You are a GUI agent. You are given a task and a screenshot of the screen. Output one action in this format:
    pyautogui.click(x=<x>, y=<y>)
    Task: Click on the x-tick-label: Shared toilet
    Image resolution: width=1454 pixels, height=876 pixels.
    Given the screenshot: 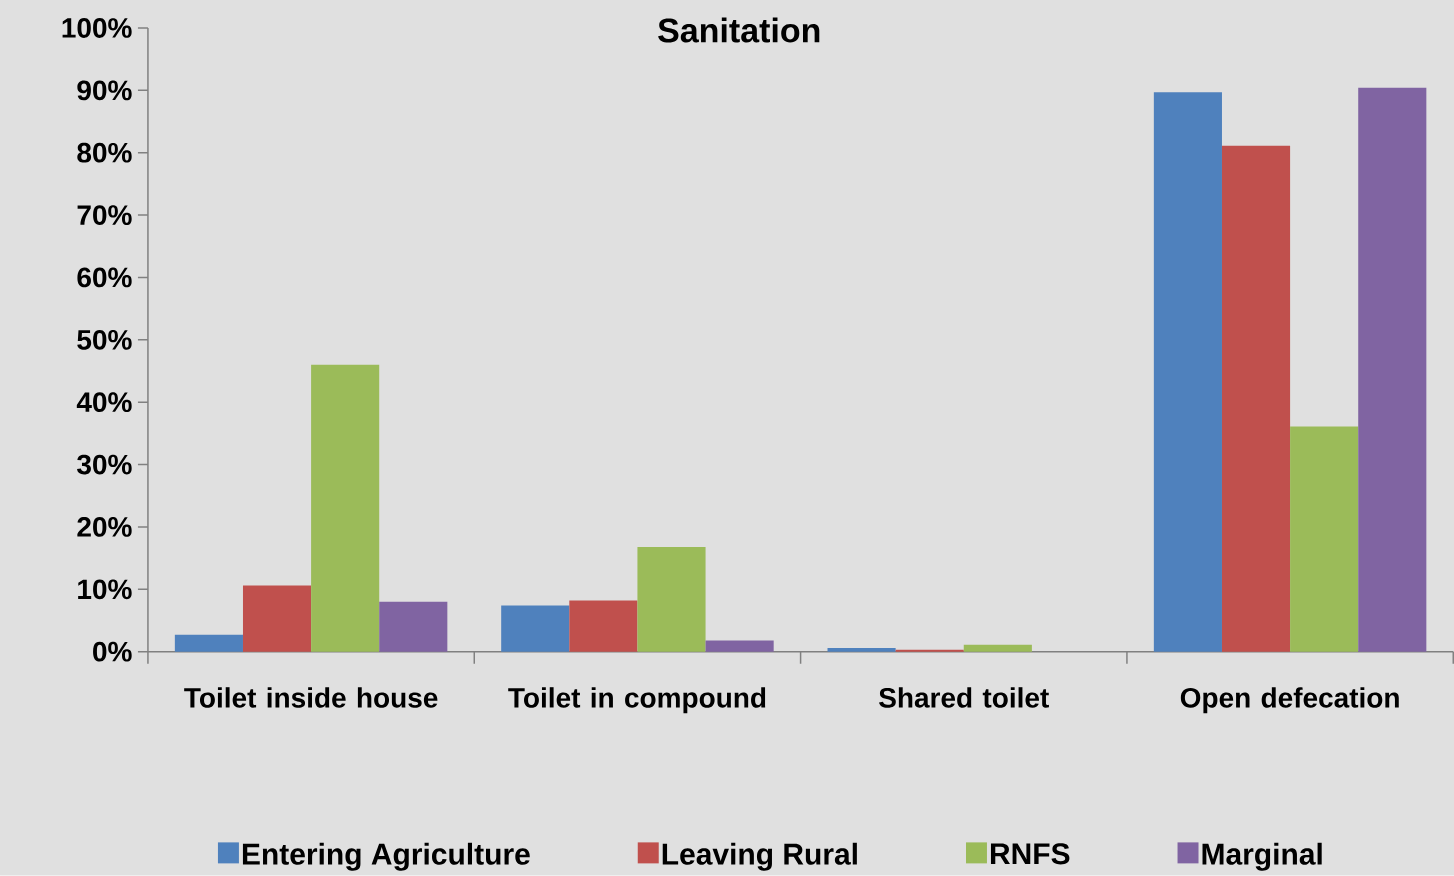 What is the action you would take?
    pyautogui.click(x=964, y=697)
    